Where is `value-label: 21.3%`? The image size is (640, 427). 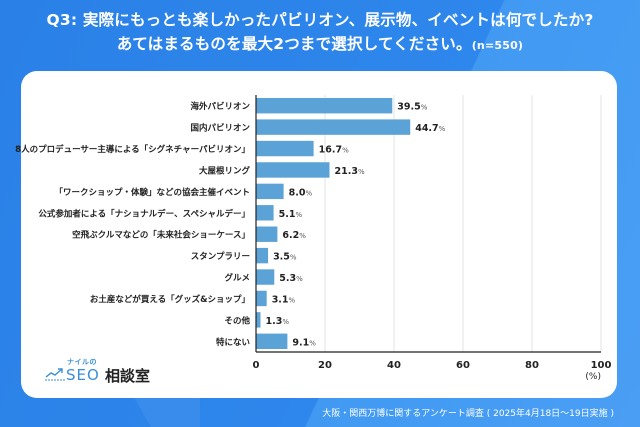
value-label: 21.3% is located at coordinates (349, 171).